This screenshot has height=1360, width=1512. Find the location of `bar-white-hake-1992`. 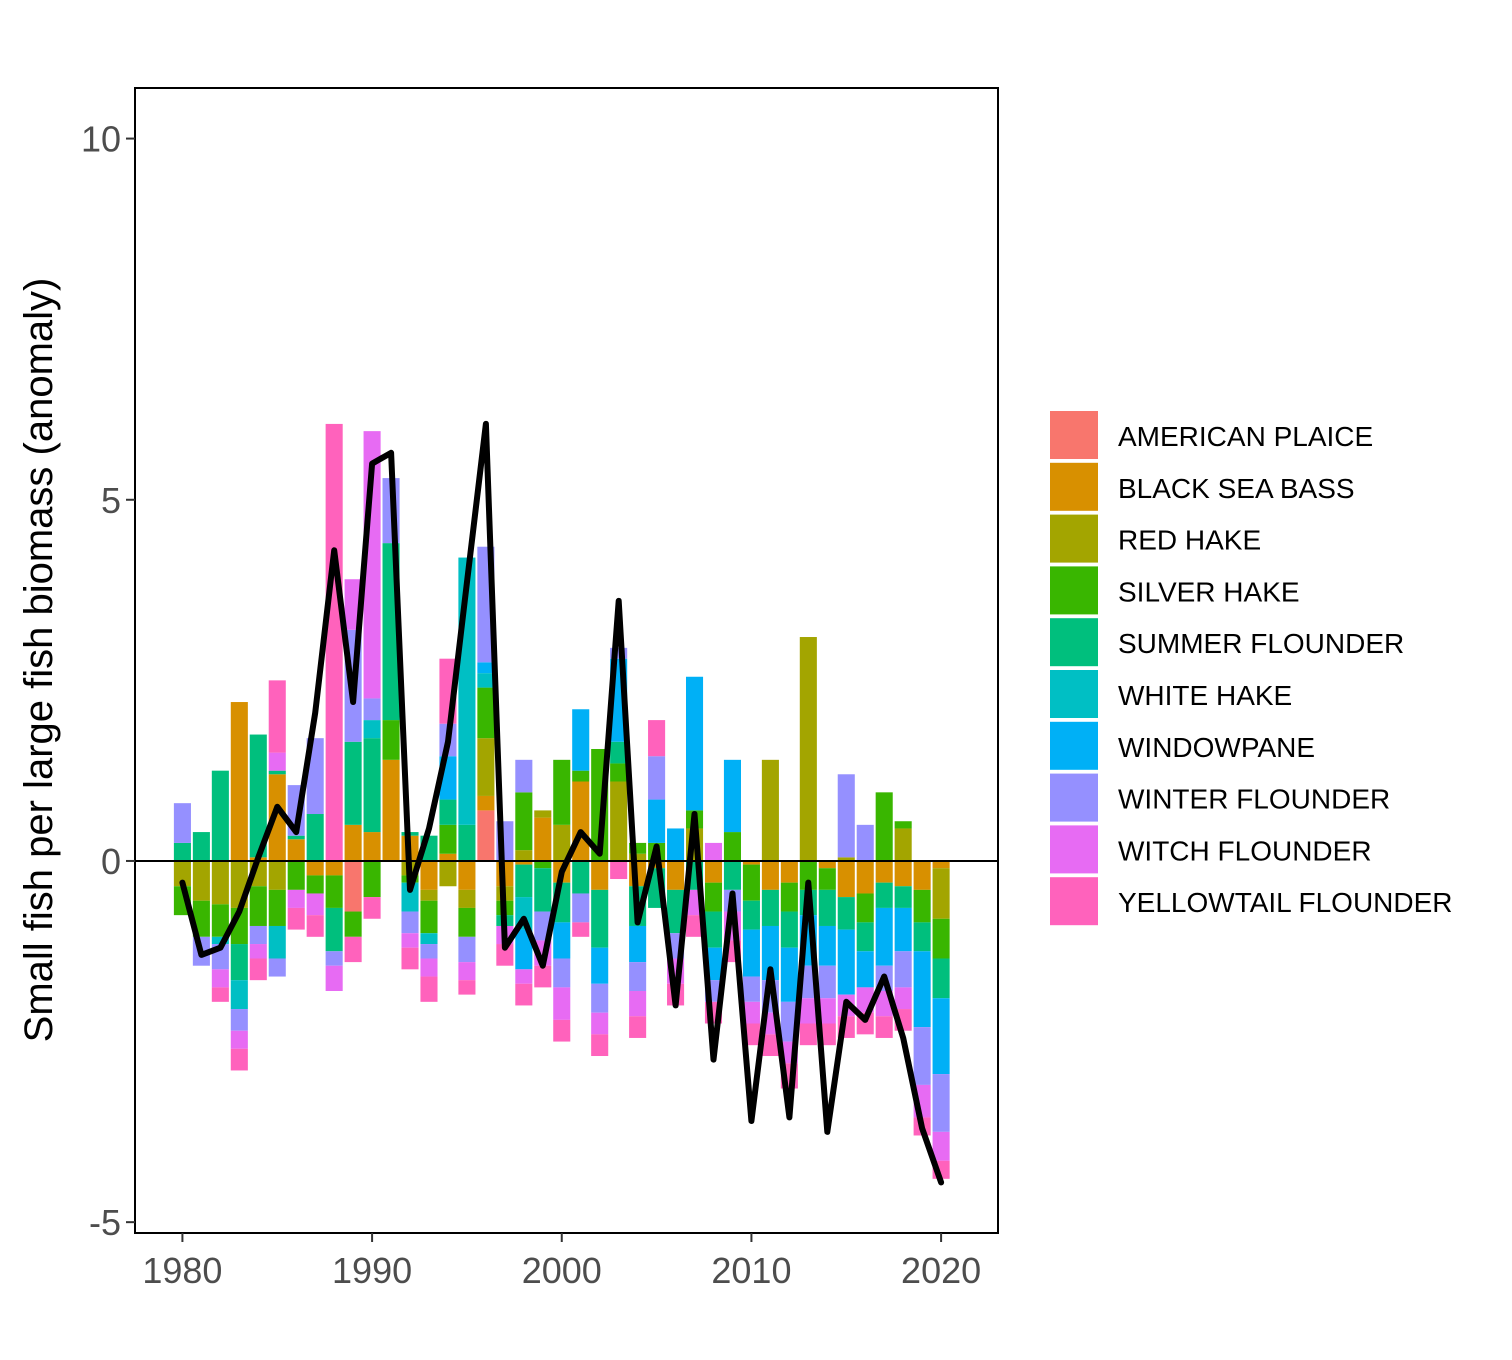

bar-white-hake-1992 is located at coordinates (410, 897).